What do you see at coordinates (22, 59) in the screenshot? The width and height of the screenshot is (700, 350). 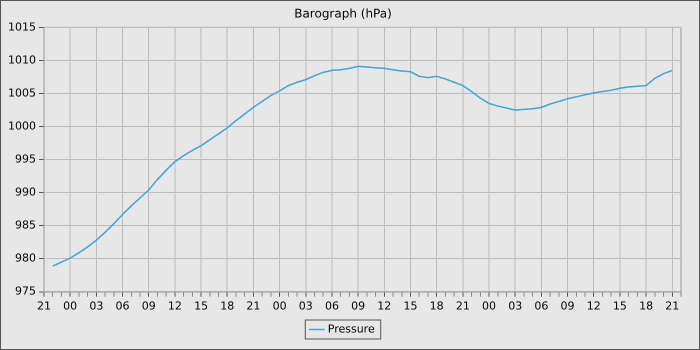 I see `y-tick-label: 1010` at bounding box center [22, 59].